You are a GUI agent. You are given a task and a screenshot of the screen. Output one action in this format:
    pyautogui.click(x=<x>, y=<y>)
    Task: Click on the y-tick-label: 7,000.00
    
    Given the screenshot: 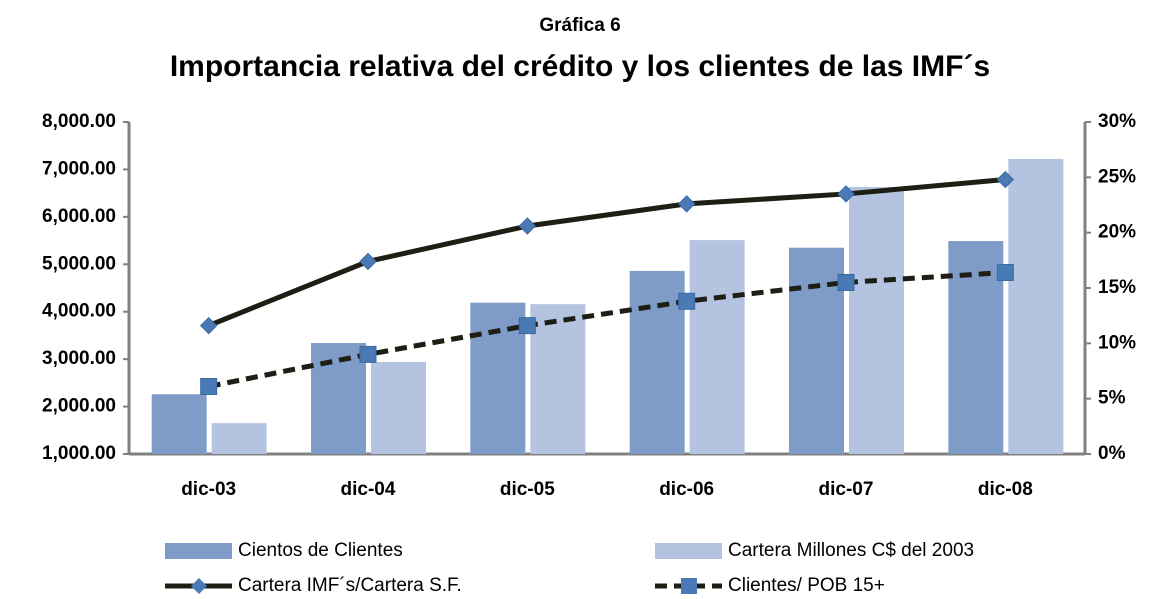 What is the action you would take?
    pyautogui.click(x=79, y=168)
    